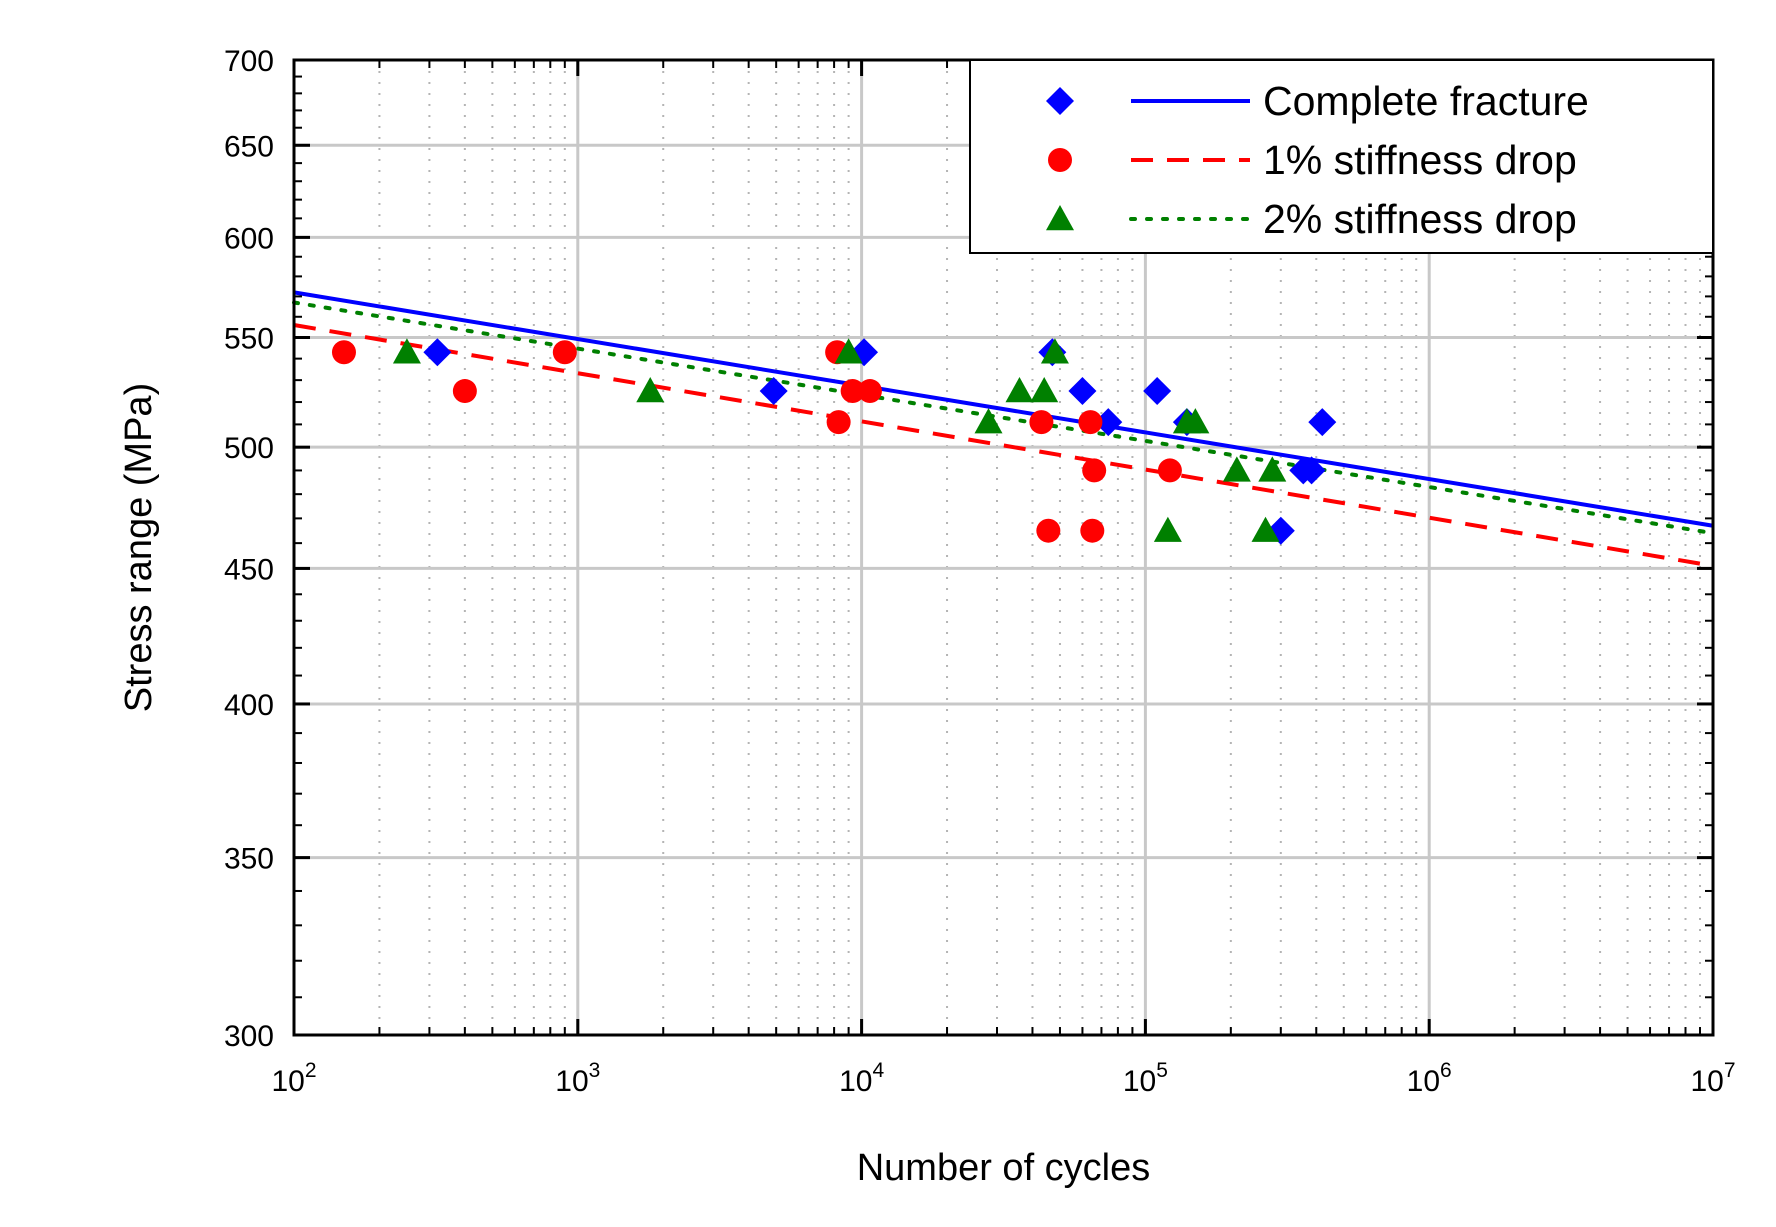 Image resolution: width=1776 pixels, height=1227 pixels. What do you see at coordinates (1060, 218) in the screenshot?
I see `legend-marker-triangle` at bounding box center [1060, 218].